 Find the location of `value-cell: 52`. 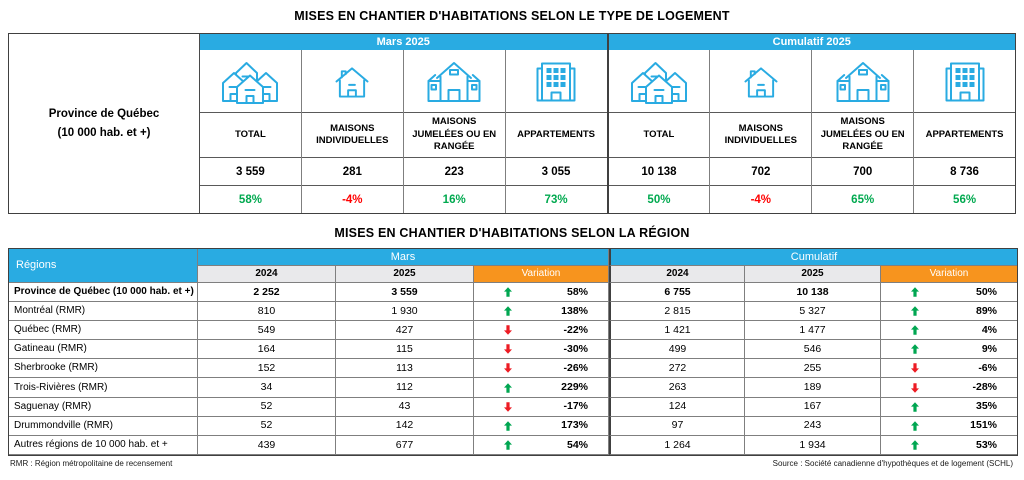

value-cell: 52 is located at coordinates (267, 407).